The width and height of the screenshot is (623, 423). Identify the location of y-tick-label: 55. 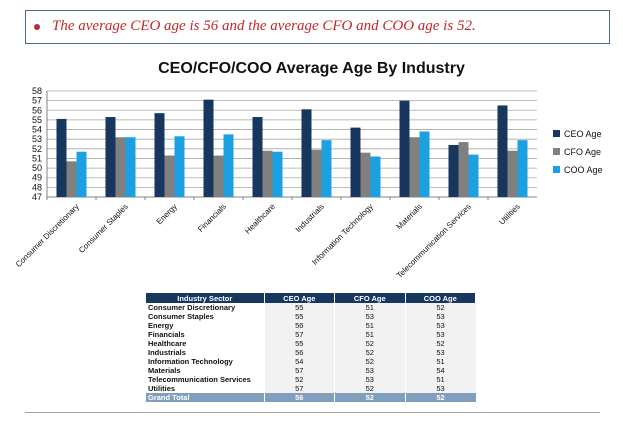
(37, 120).